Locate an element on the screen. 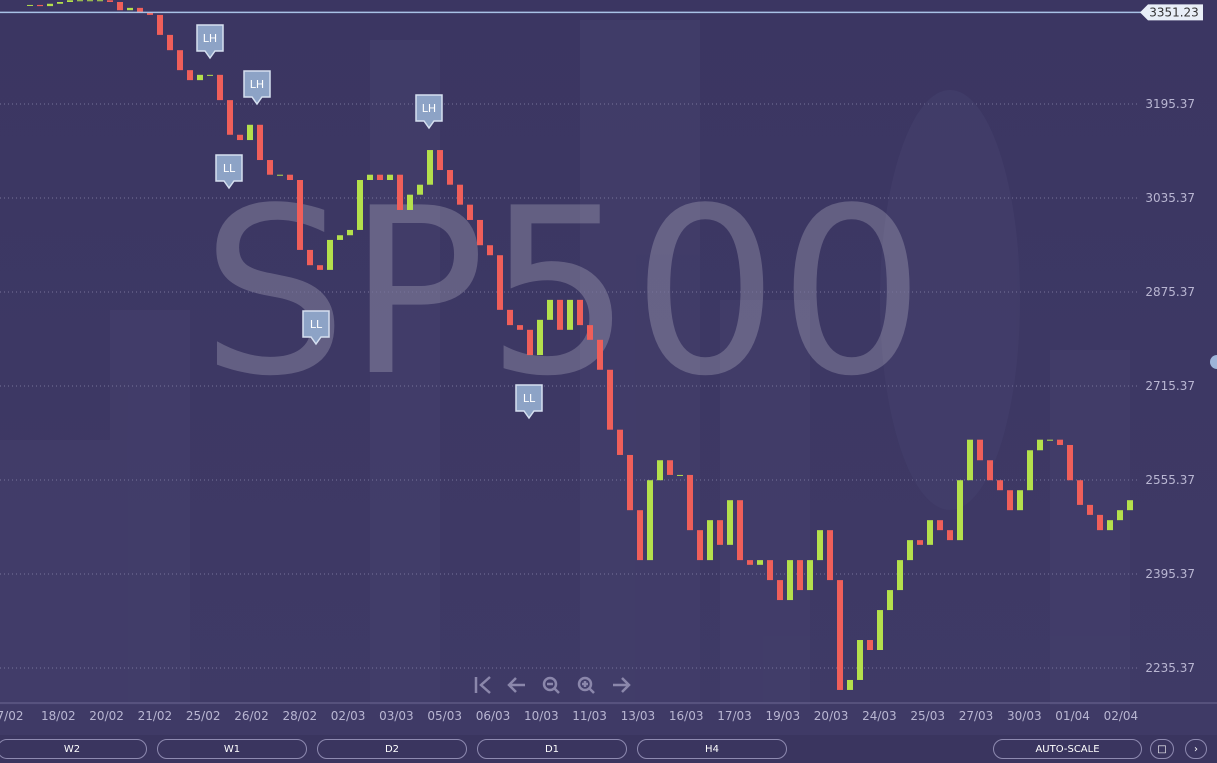  navigation is located at coordinates (552, 685).